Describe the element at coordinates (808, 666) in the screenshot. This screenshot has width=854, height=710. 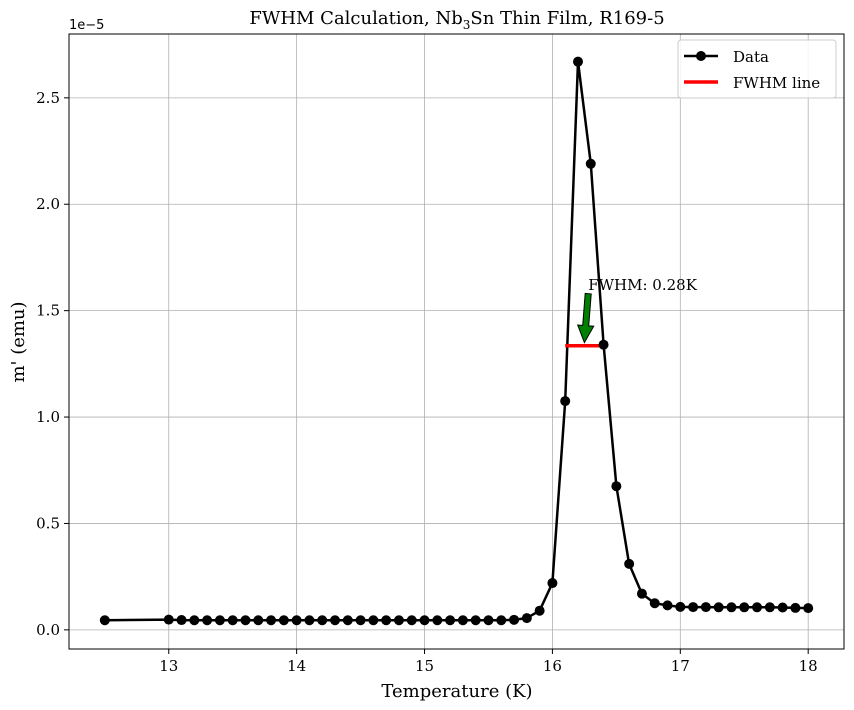
I see `x-tick-label: 18` at that location.